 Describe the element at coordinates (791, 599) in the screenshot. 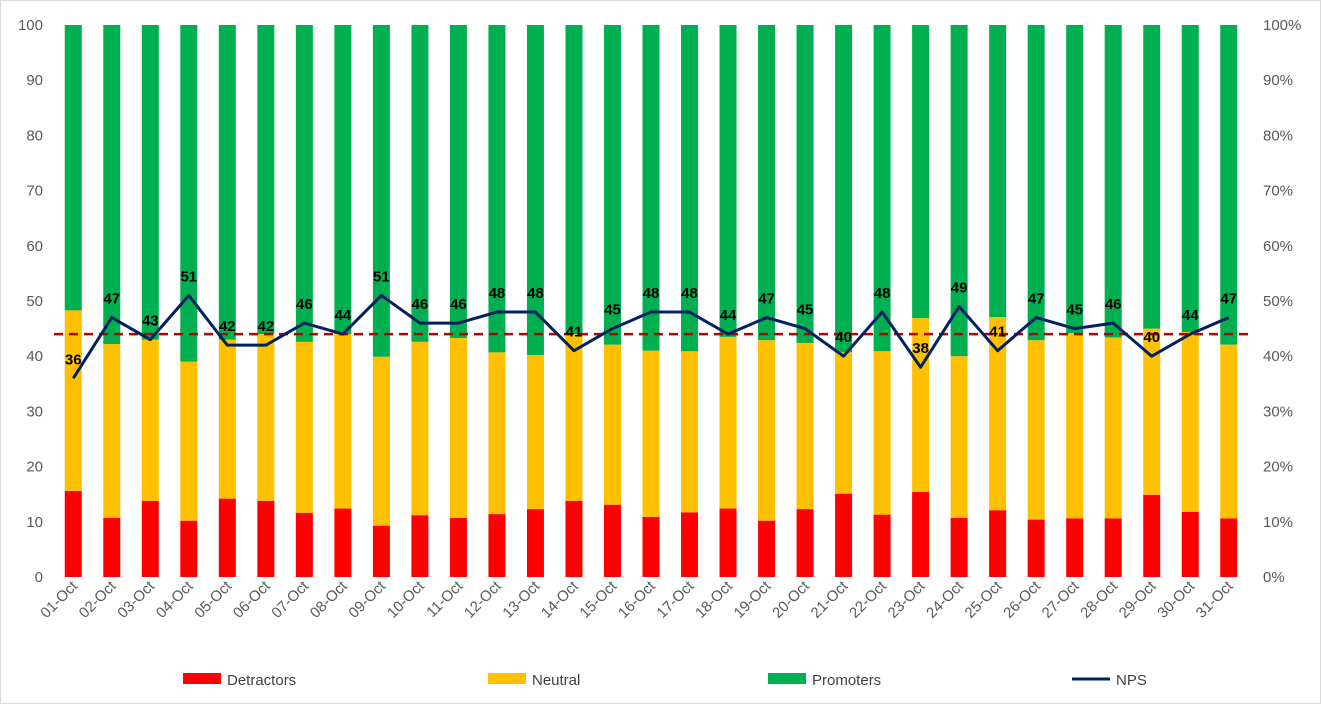

I see `x-tick-label: 20-Oct` at that location.